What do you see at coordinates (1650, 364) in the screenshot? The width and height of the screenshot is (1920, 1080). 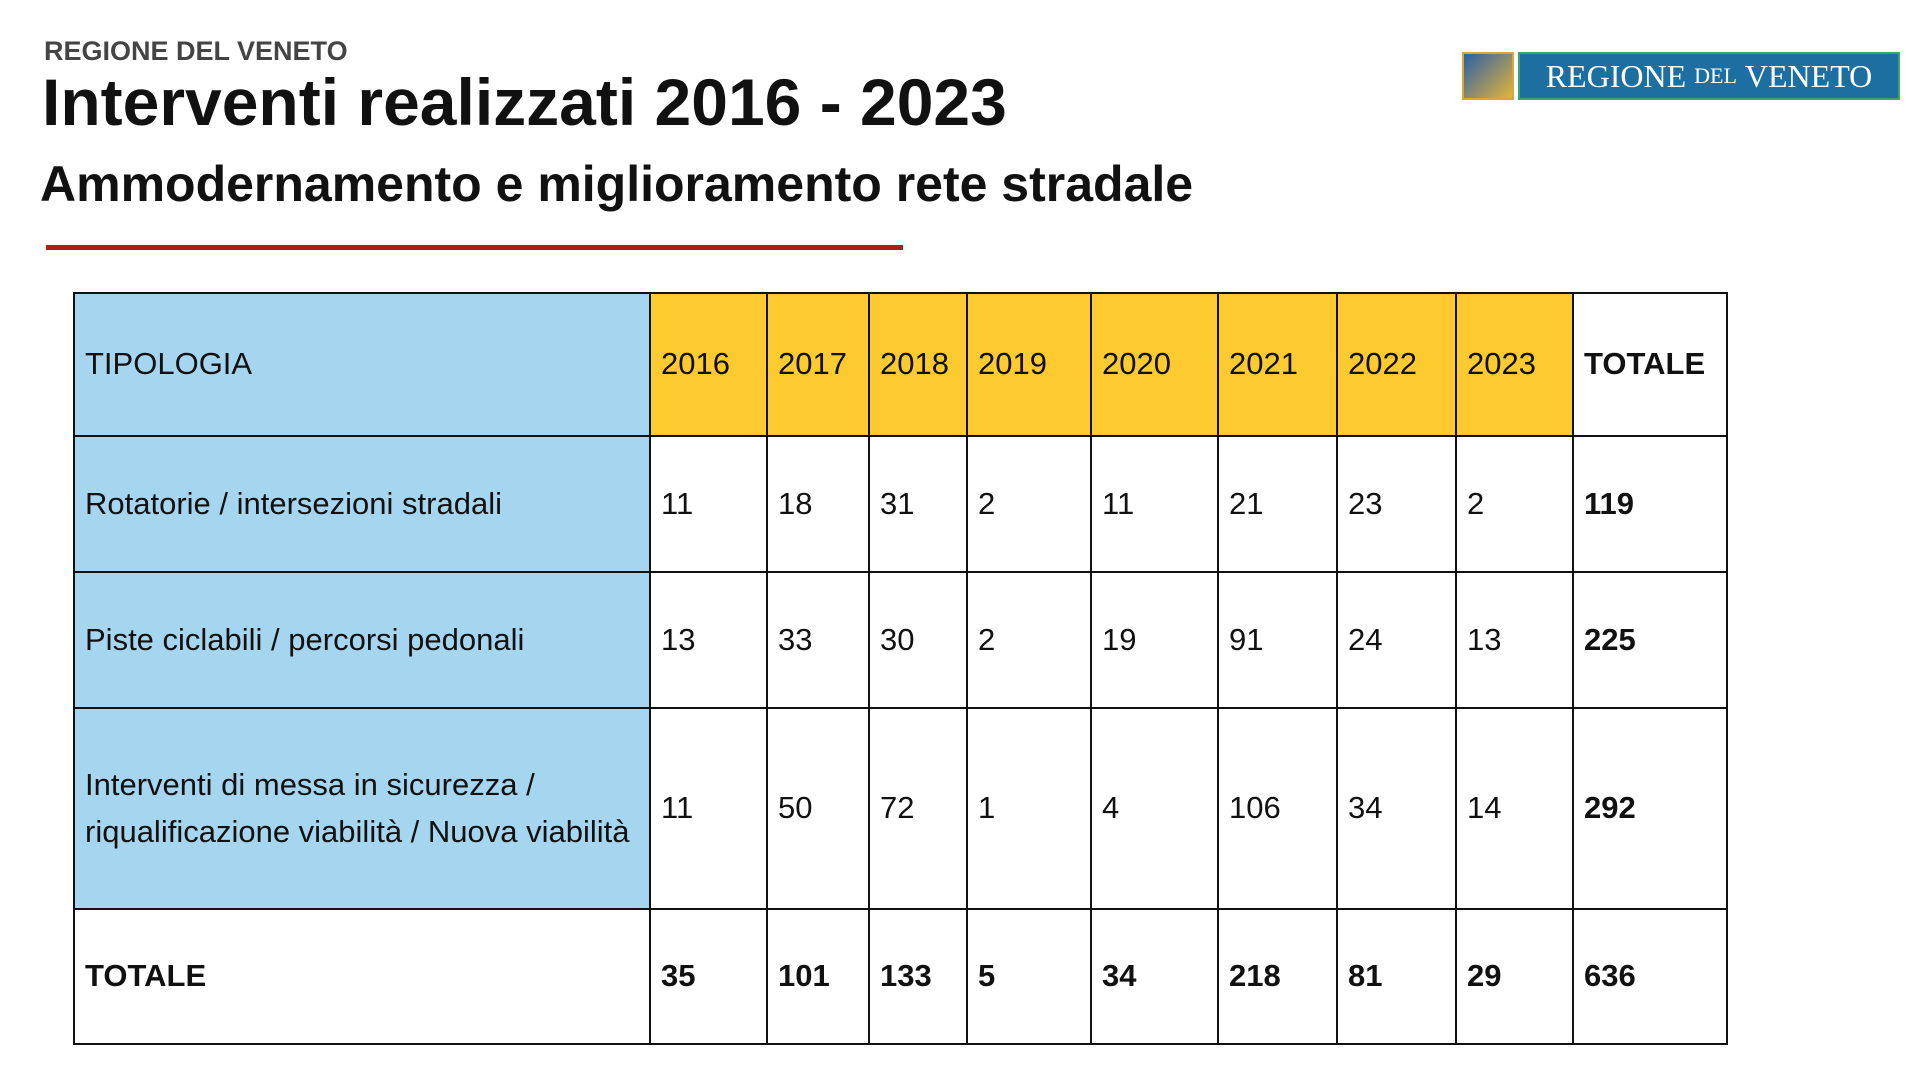 I see `column-header: TOTALE` at bounding box center [1650, 364].